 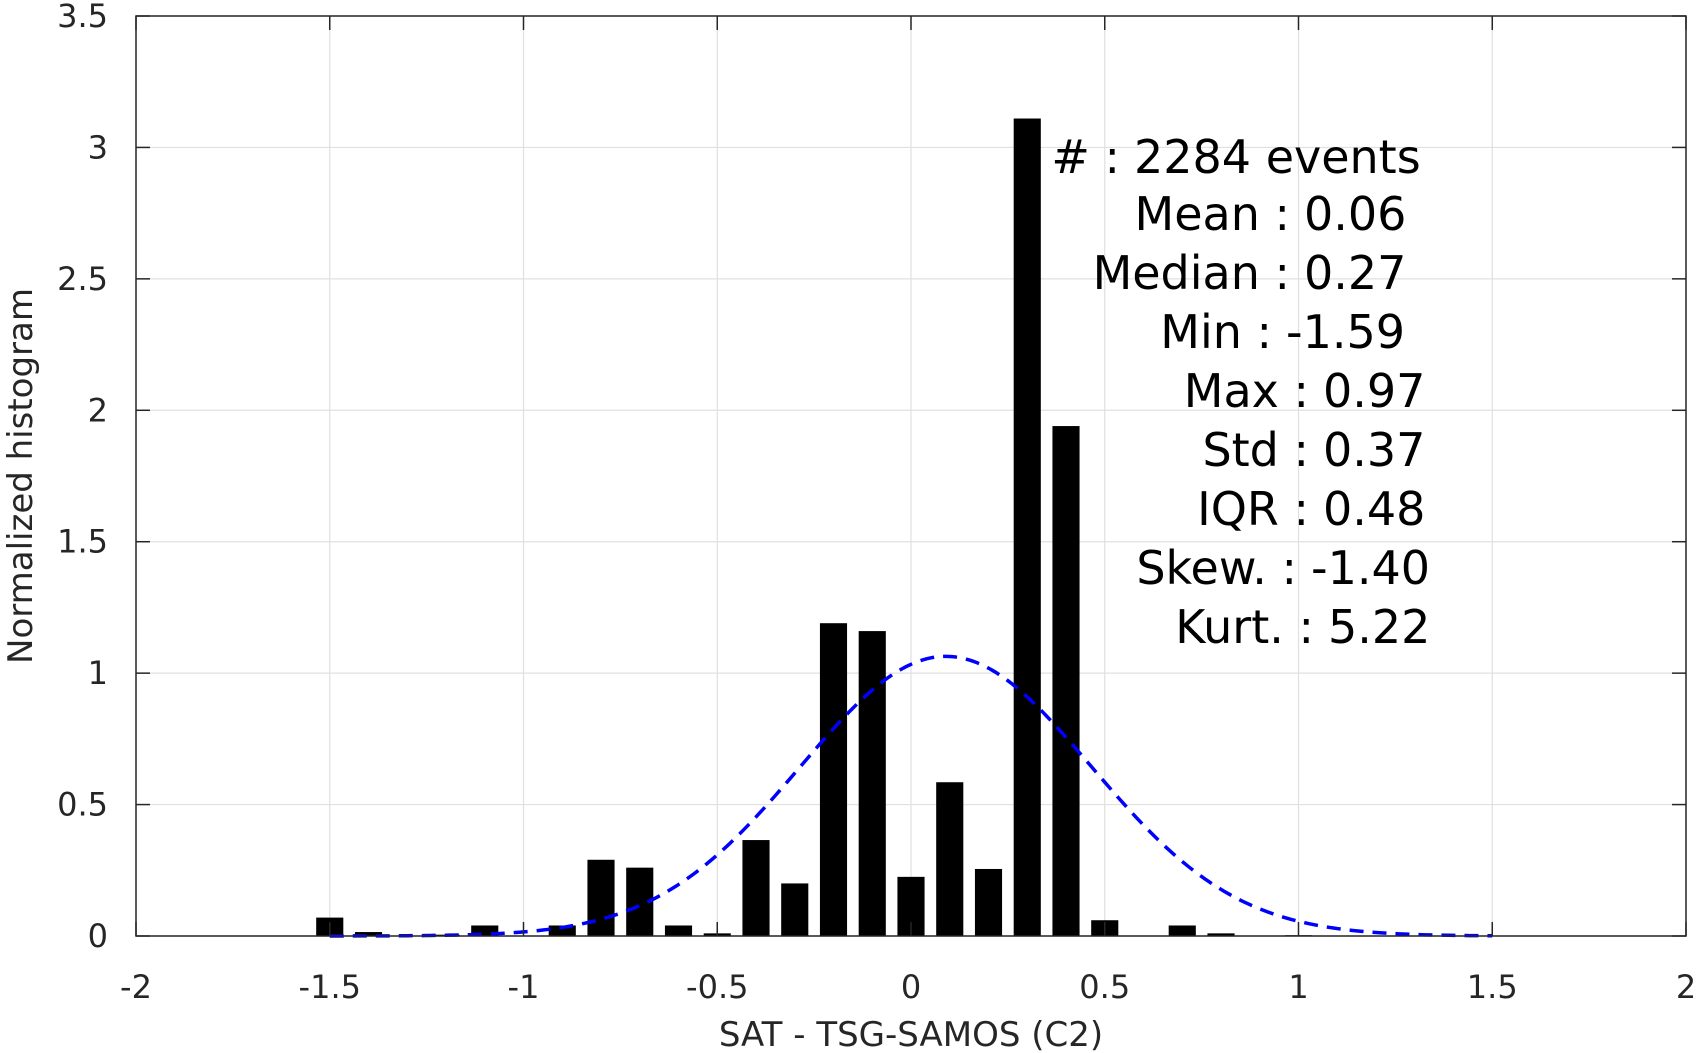 What do you see at coordinates (1244, 627) in the screenshot?
I see `stat-label: Kurt. :` at bounding box center [1244, 627].